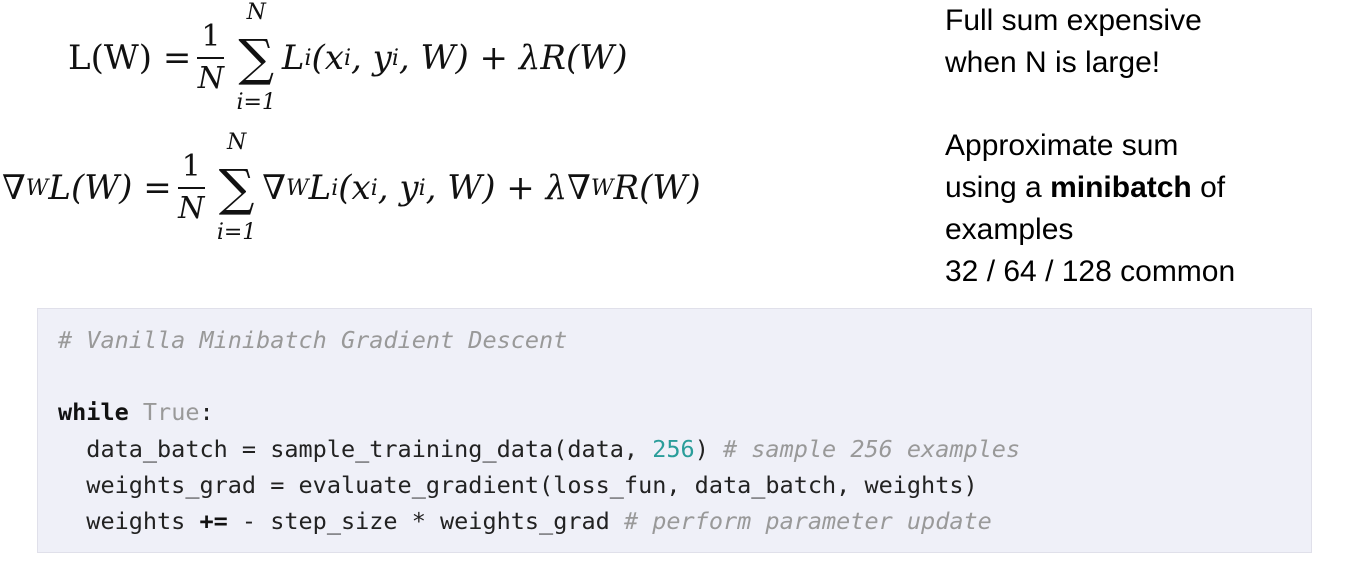  Describe the element at coordinates (807, 521) in the screenshot. I see `code-comment: # perform parameter update` at that location.